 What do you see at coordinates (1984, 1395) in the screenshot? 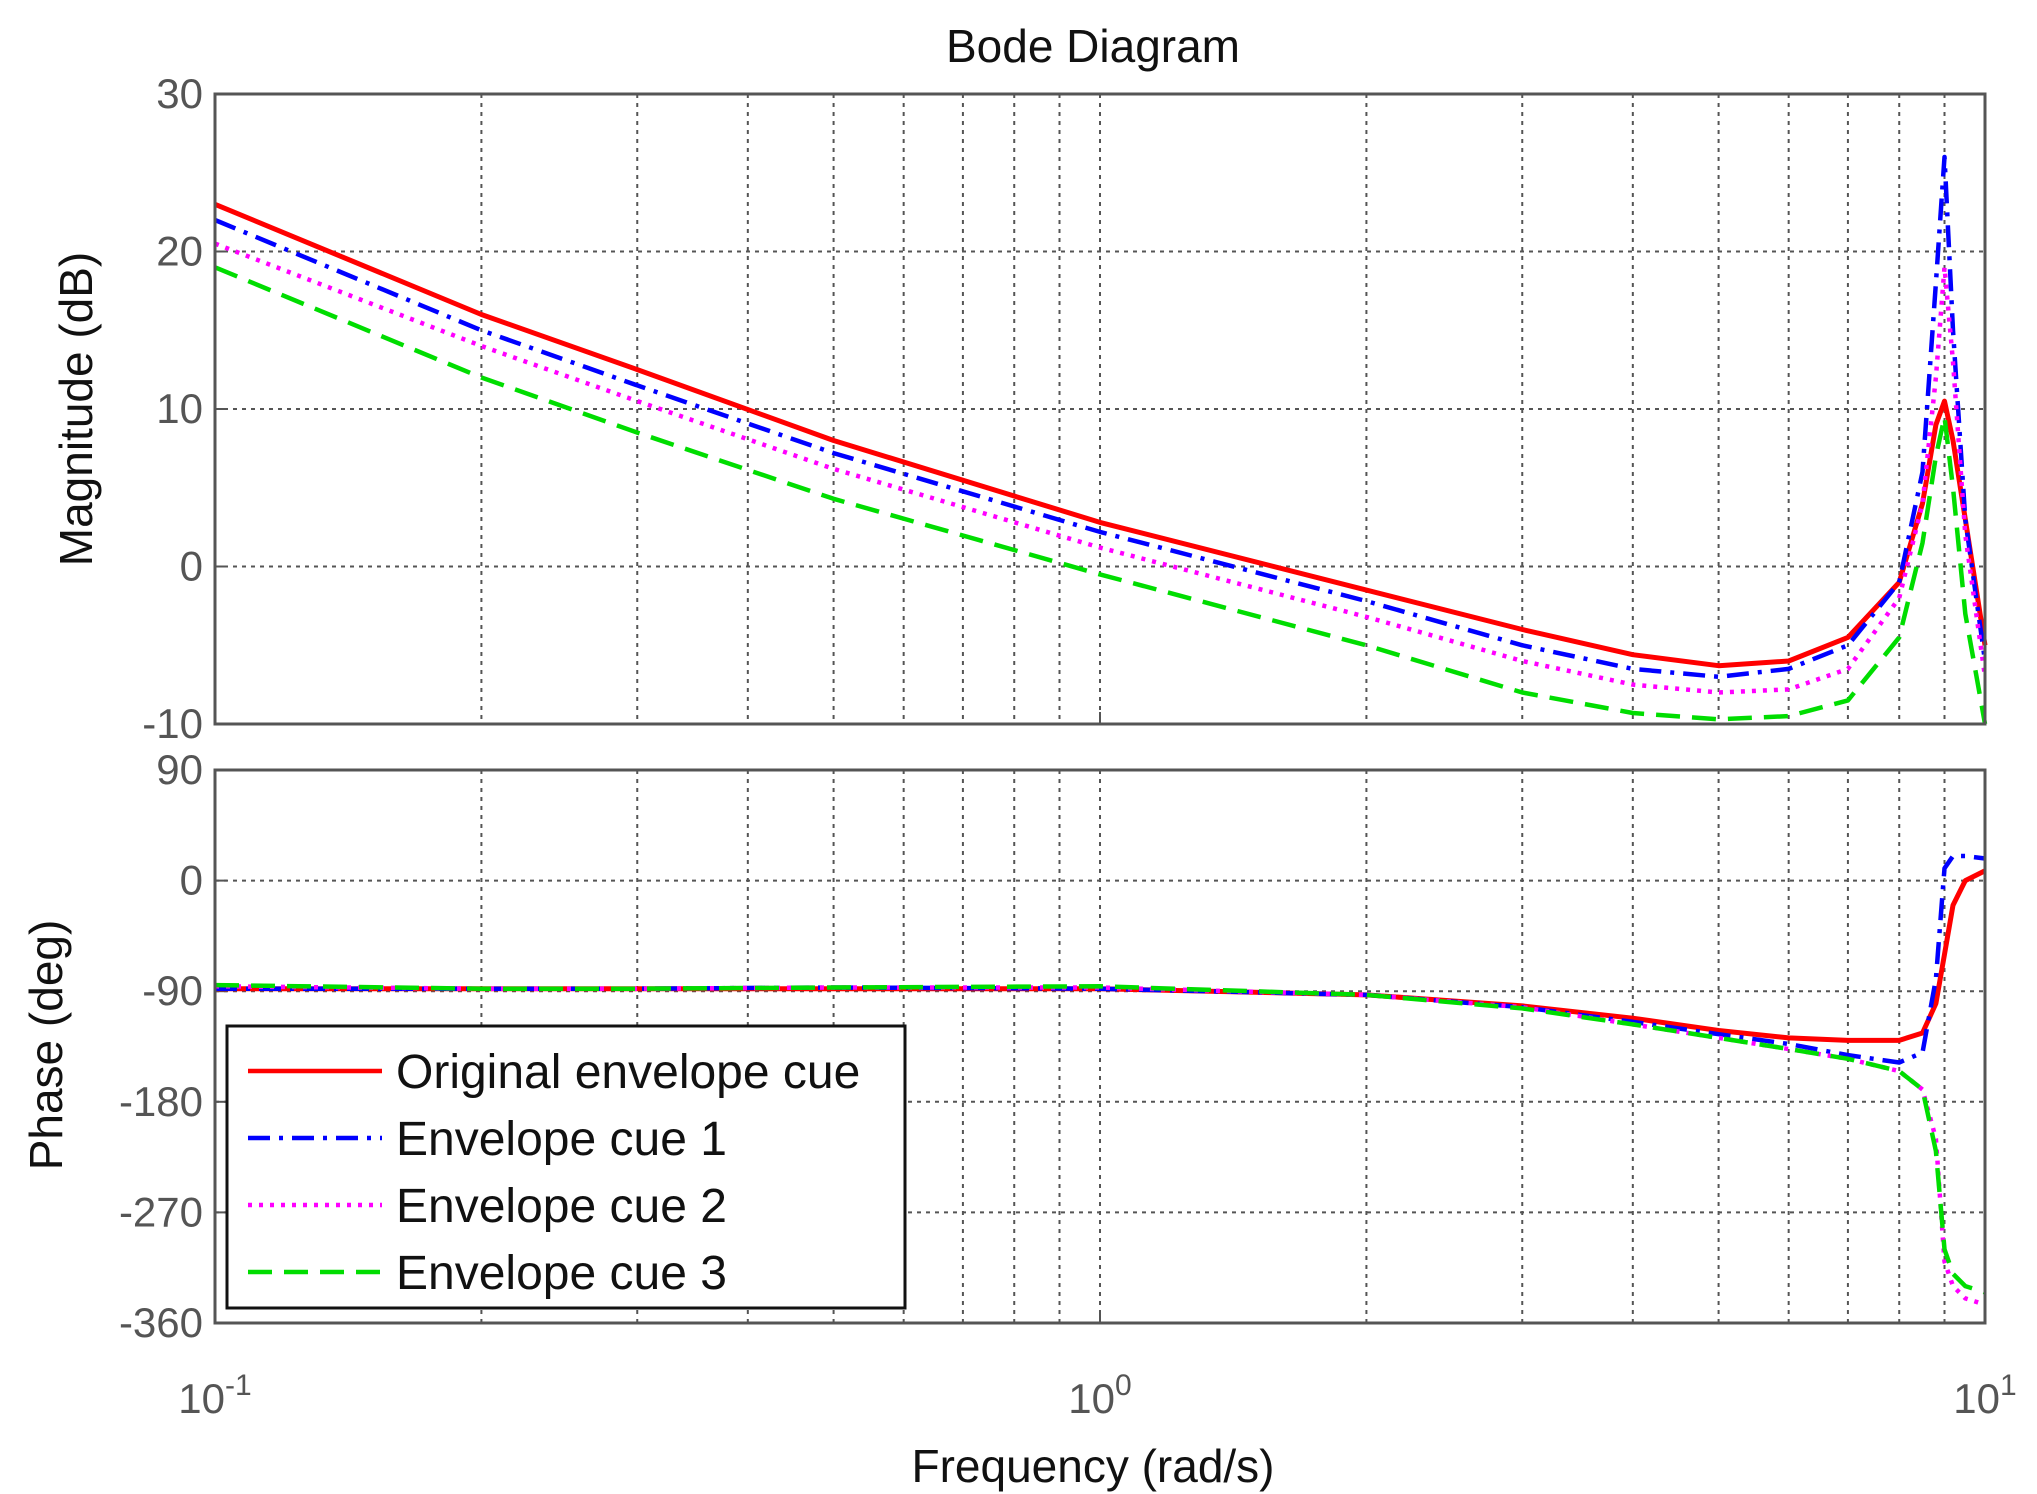
I see `x-tick-label: 10¹` at bounding box center [1984, 1395].